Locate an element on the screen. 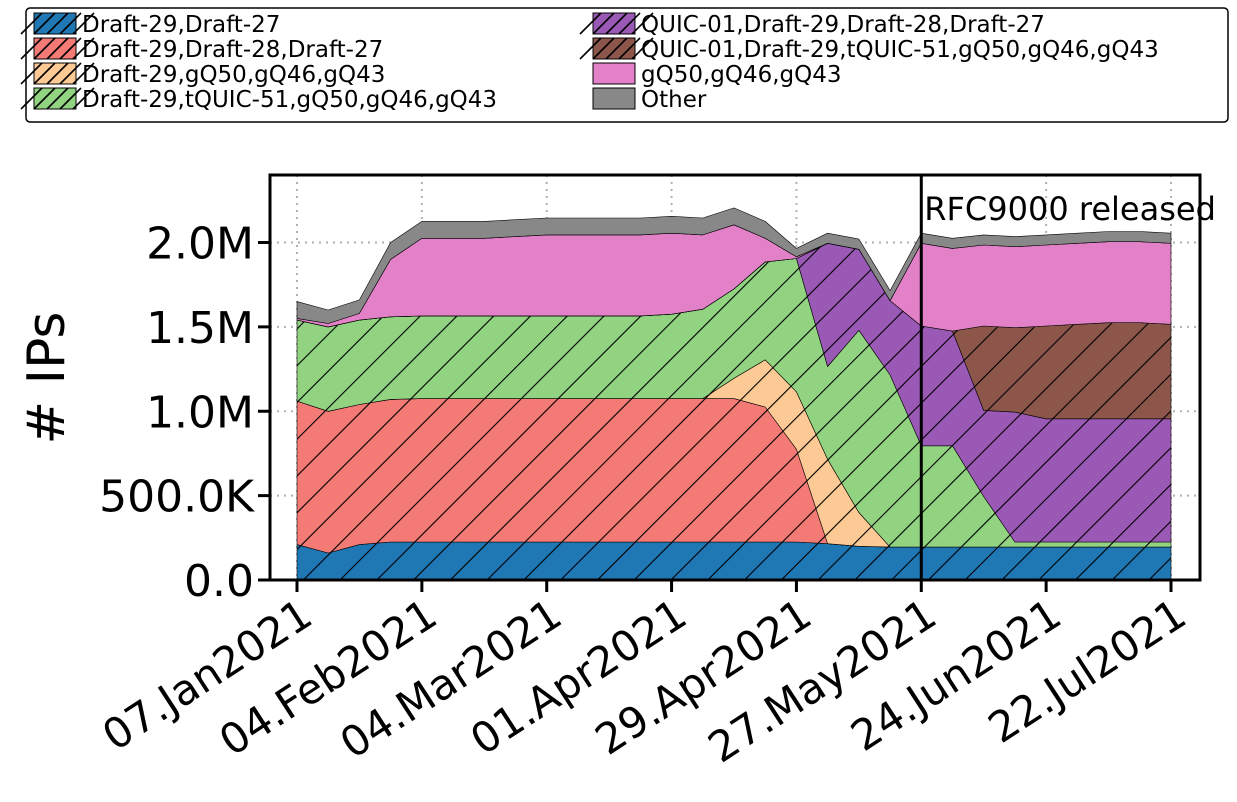 The width and height of the screenshot is (1237, 802). legend-item: Draft-29,Draft-28,Draft-27 is located at coordinates (201, 50).